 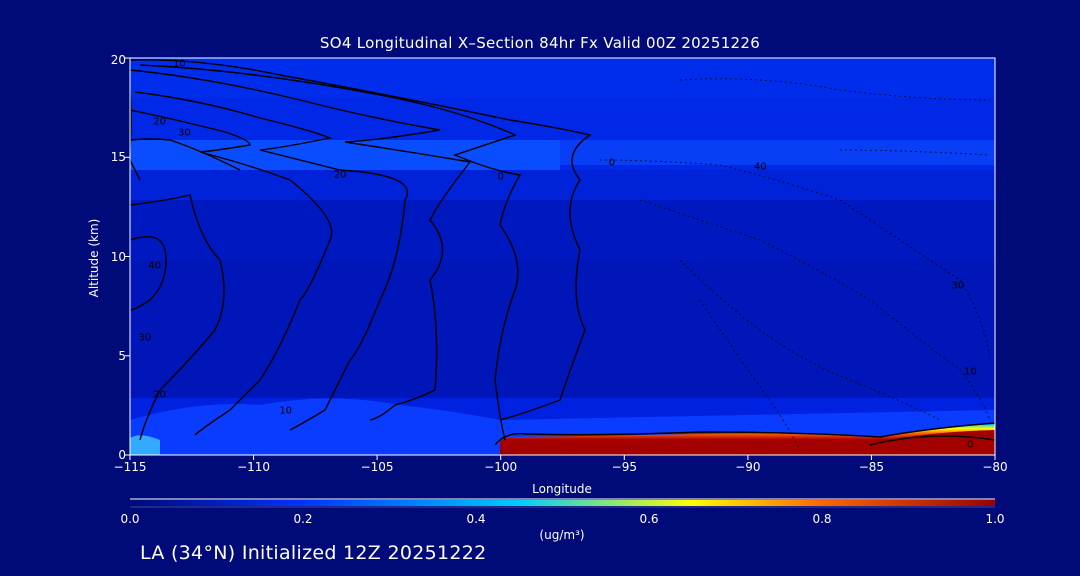 I want to click on colorbar-tick-label: 1.0, so click(x=995, y=519).